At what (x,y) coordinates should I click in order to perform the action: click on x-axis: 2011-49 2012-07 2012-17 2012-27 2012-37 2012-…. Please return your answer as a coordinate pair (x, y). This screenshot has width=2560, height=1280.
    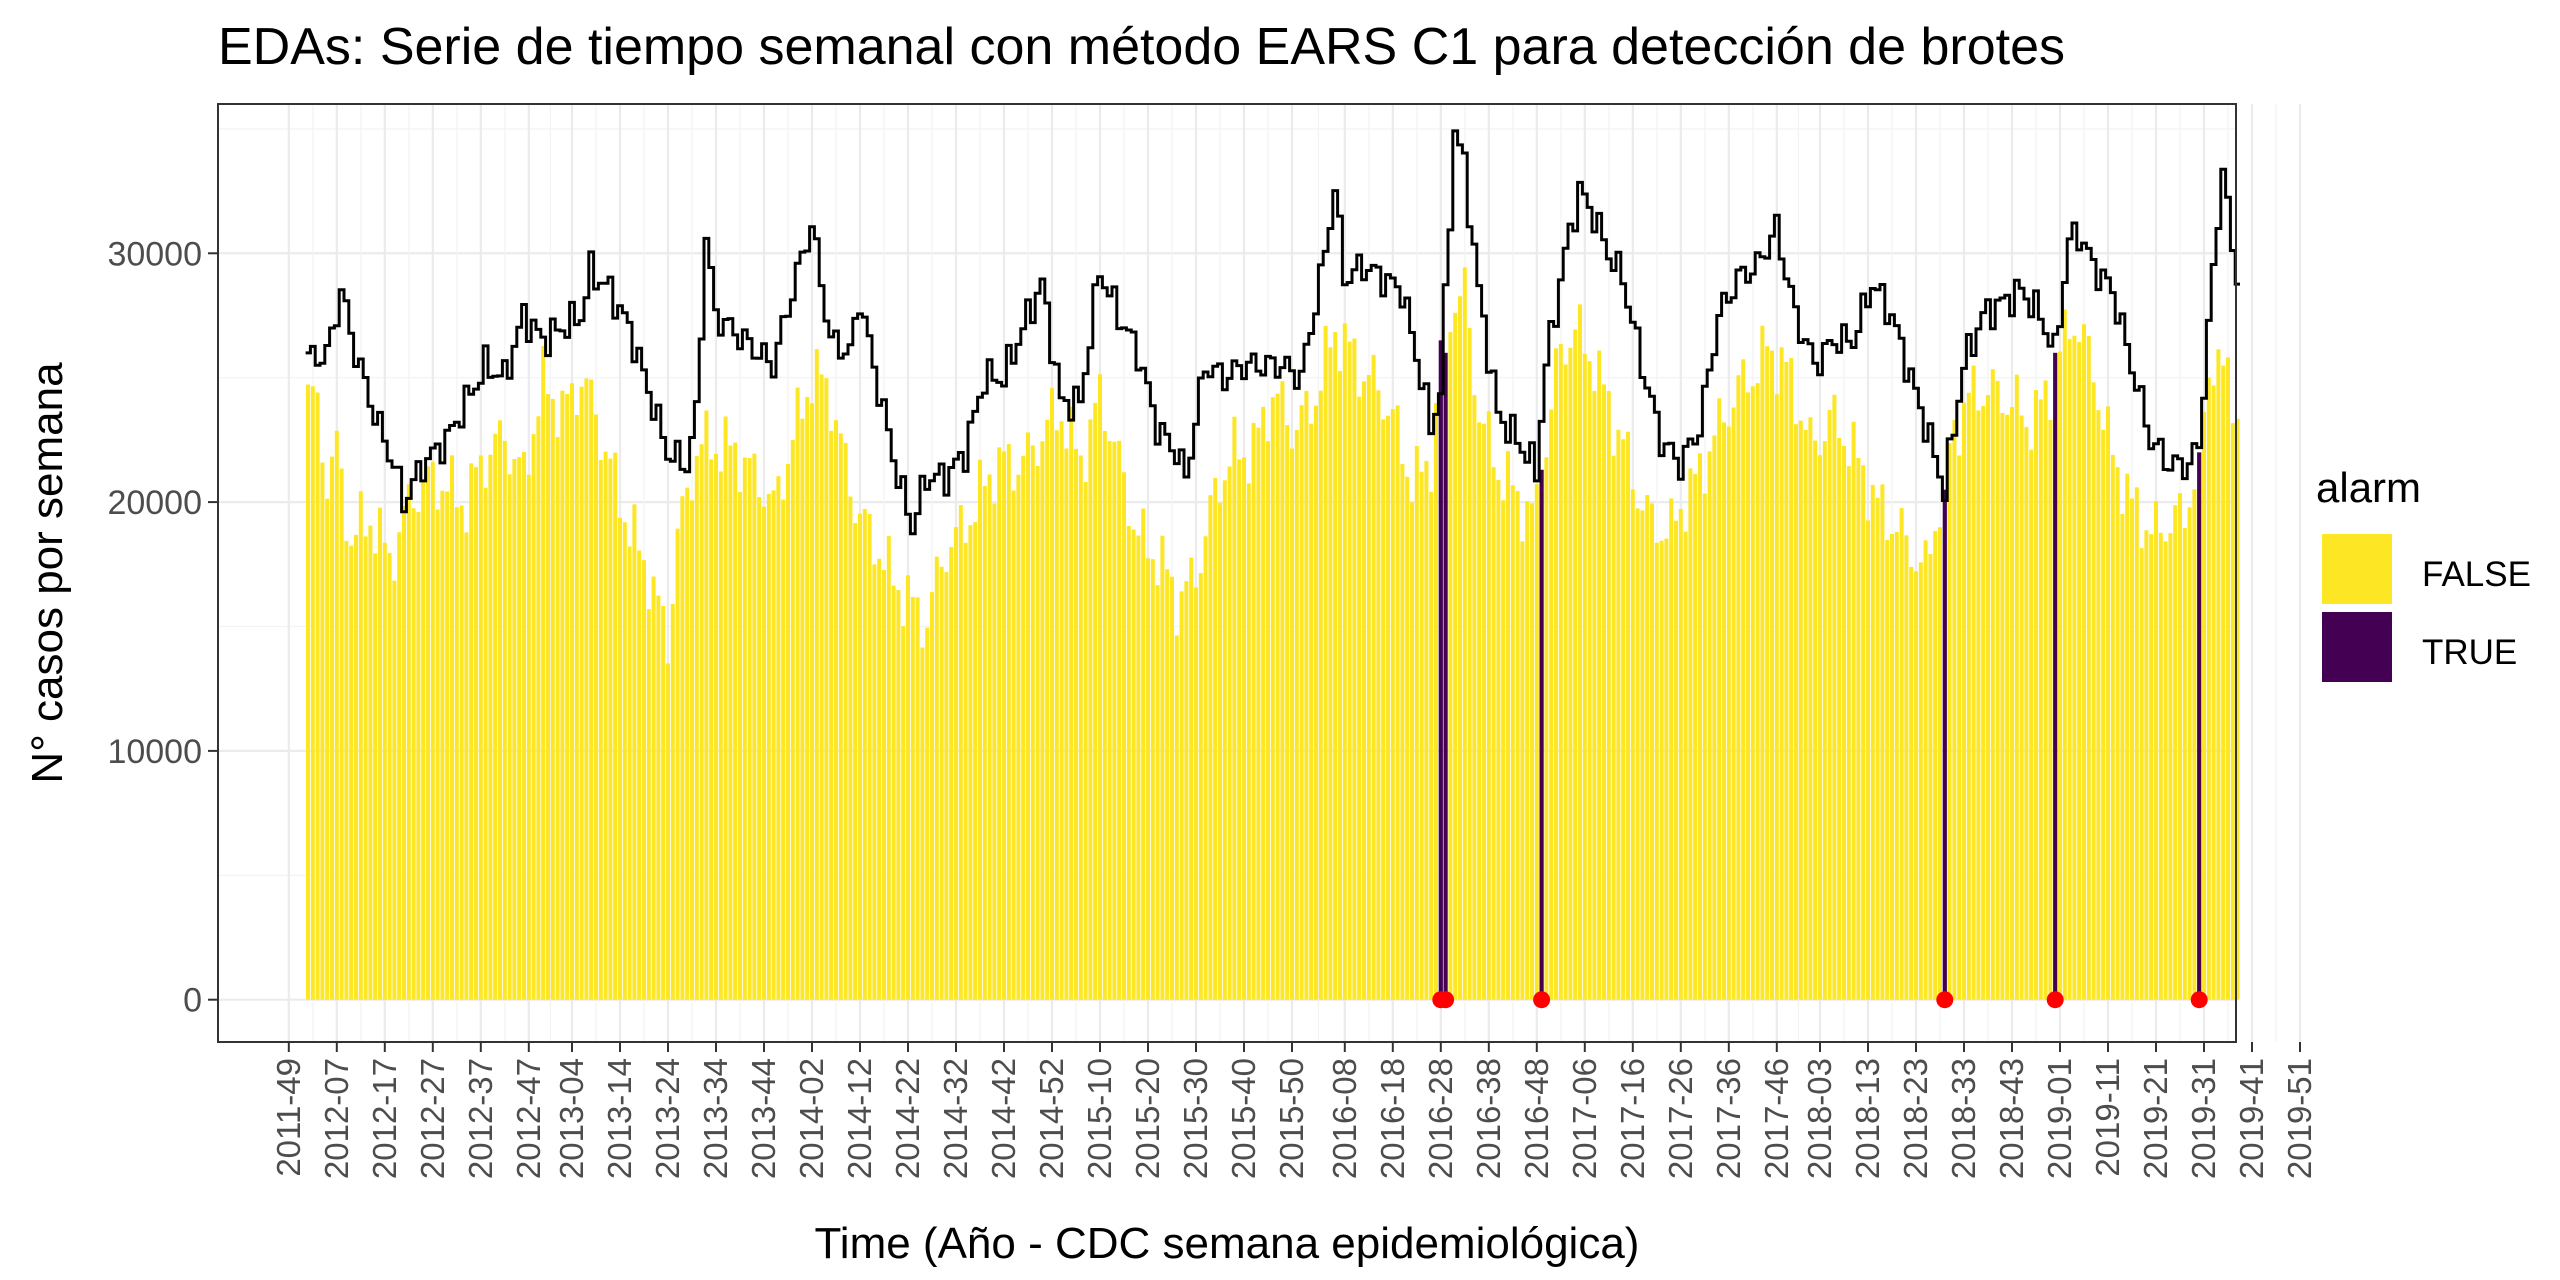
    Looking at the image, I should click on (1294, 1110).